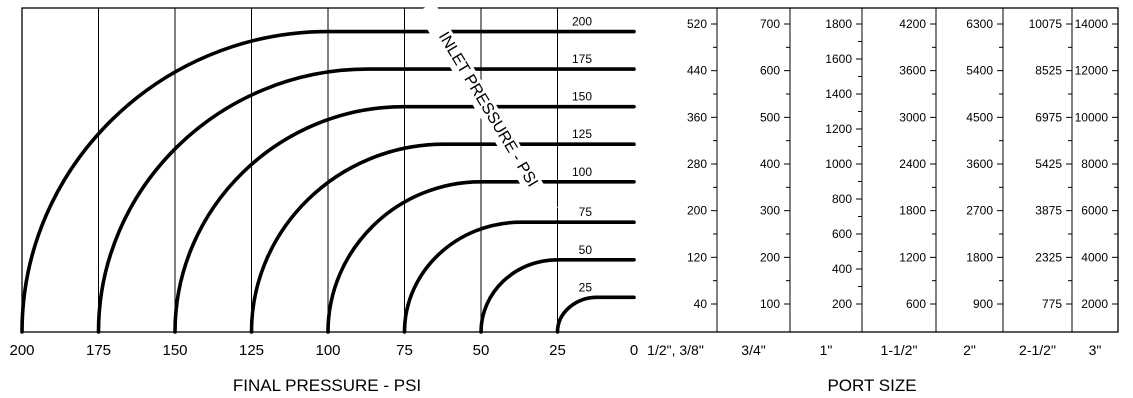 This screenshot has width=1133, height=398. What do you see at coordinates (21, 350) in the screenshot?
I see `x-tick-label: 200` at bounding box center [21, 350].